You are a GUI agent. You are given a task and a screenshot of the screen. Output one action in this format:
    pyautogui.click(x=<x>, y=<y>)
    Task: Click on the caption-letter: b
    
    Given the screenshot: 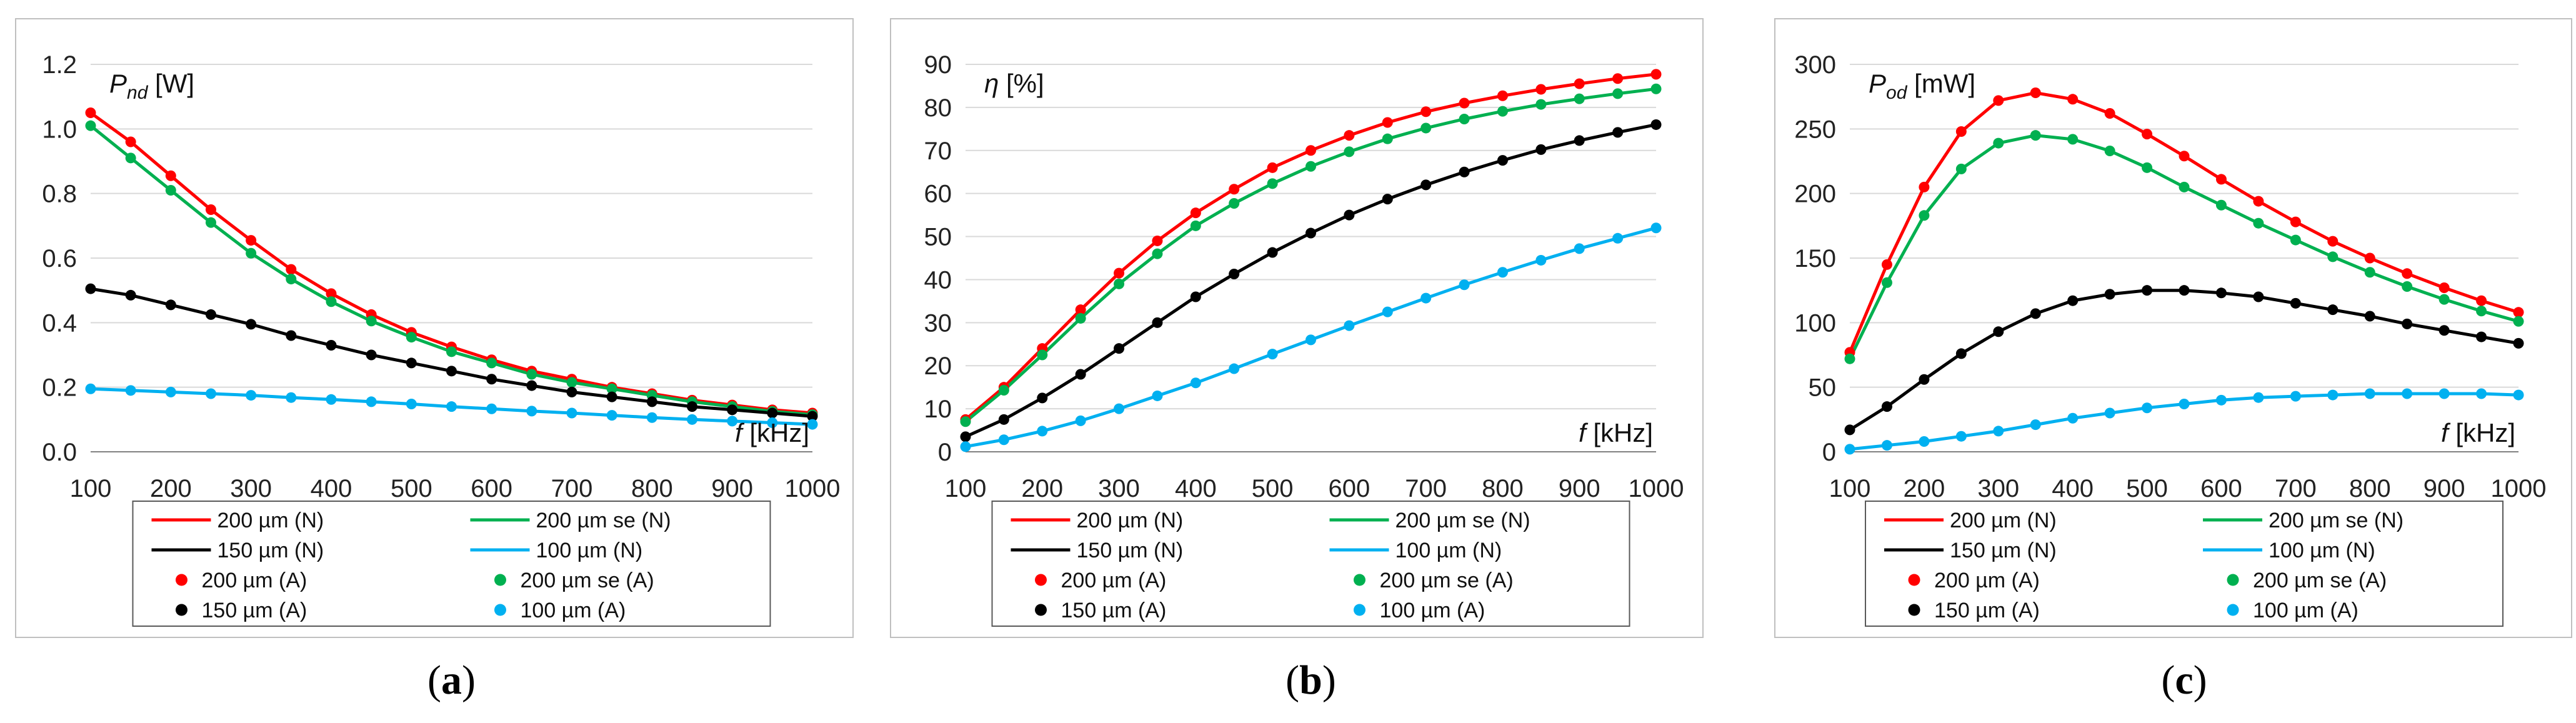 What is the action you would take?
    pyautogui.click(x=1310, y=680)
    